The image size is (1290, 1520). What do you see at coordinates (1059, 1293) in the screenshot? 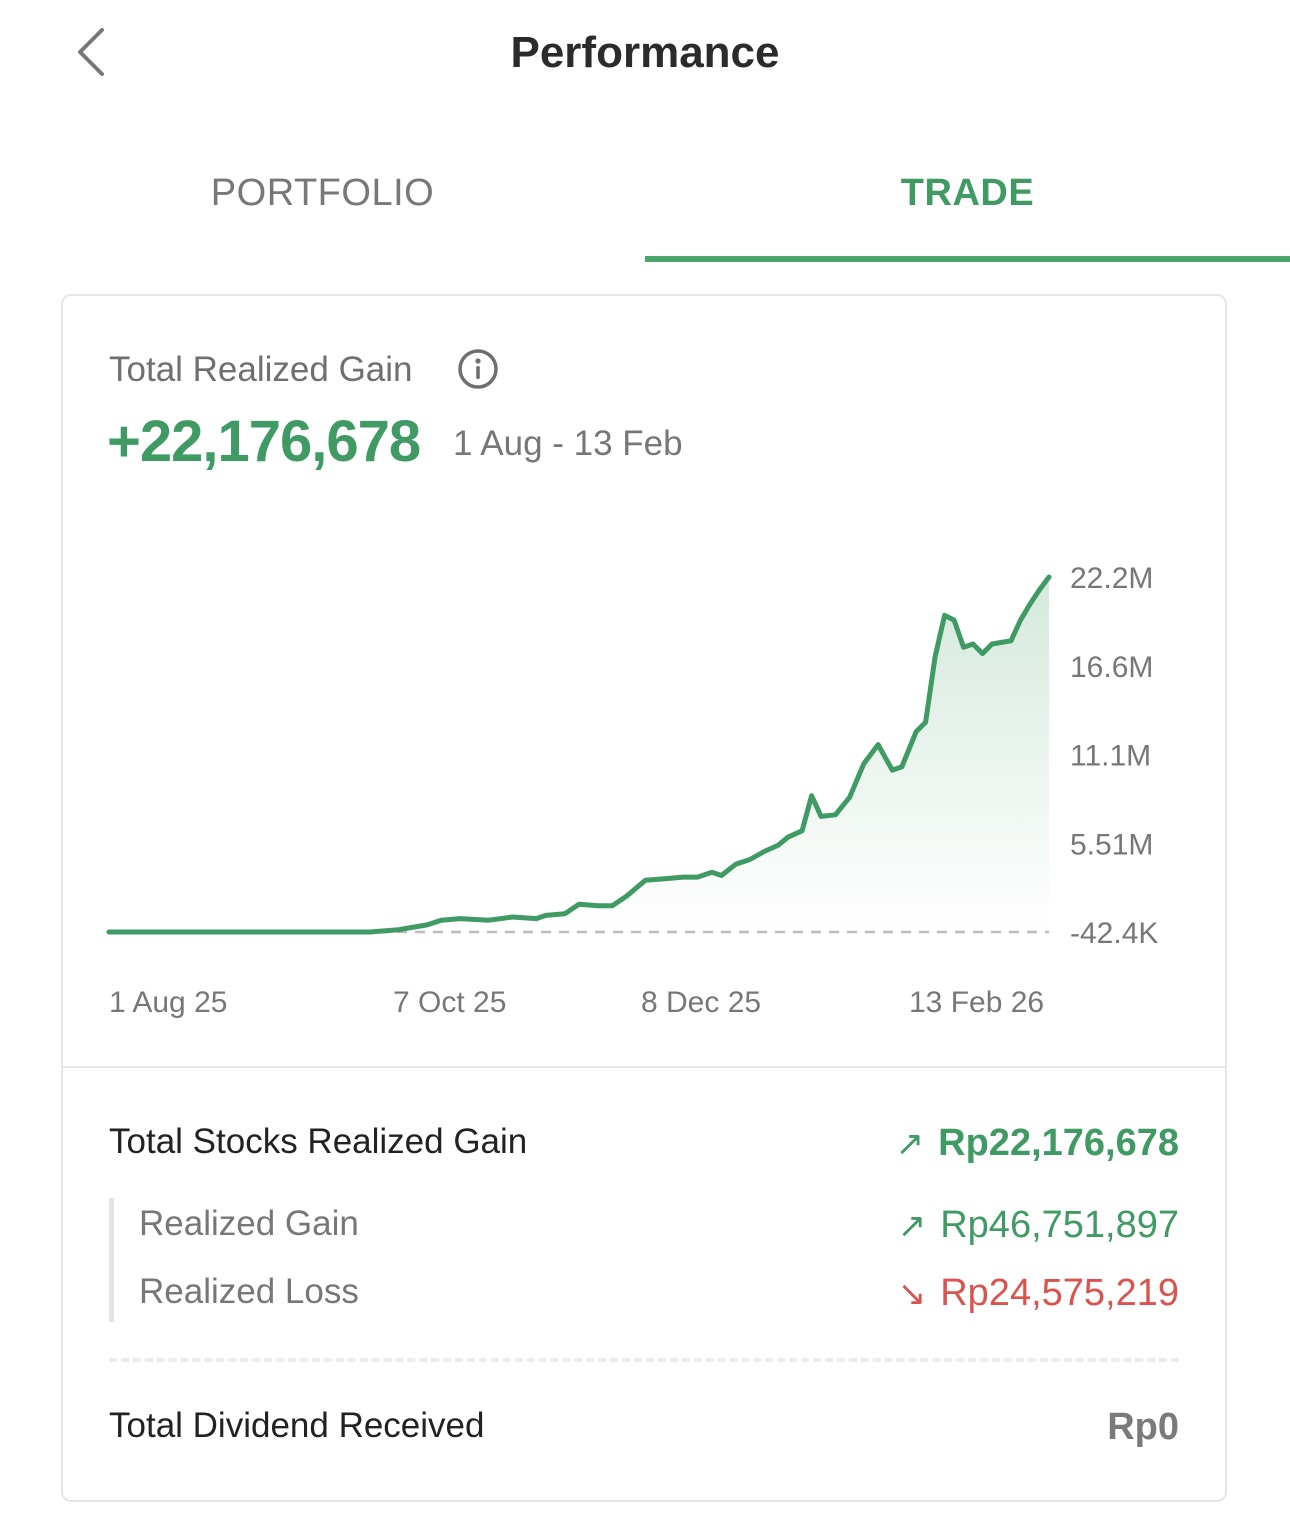
I see `realized-loss-amount: Rp24,575,219` at bounding box center [1059, 1293].